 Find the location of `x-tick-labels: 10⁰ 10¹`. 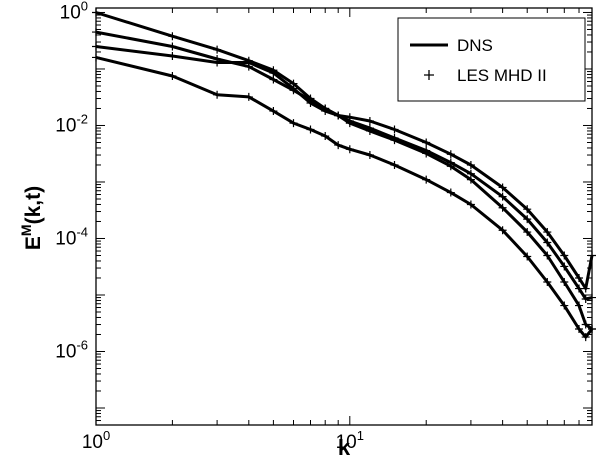

x-tick-labels: 10⁰ 10¹ is located at coordinates (223, 440).